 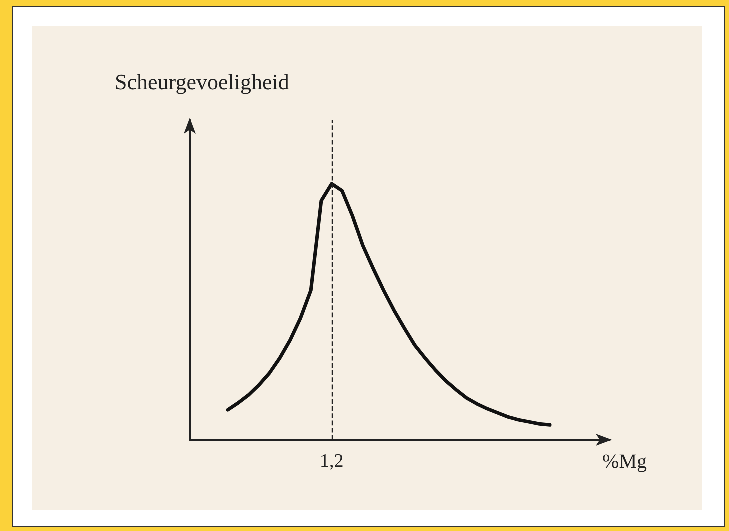 What do you see at coordinates (202, 82) in the screenshot?
I see `y-axis-title: Scheurgevoeligheid` at bounding box center [202, 82].